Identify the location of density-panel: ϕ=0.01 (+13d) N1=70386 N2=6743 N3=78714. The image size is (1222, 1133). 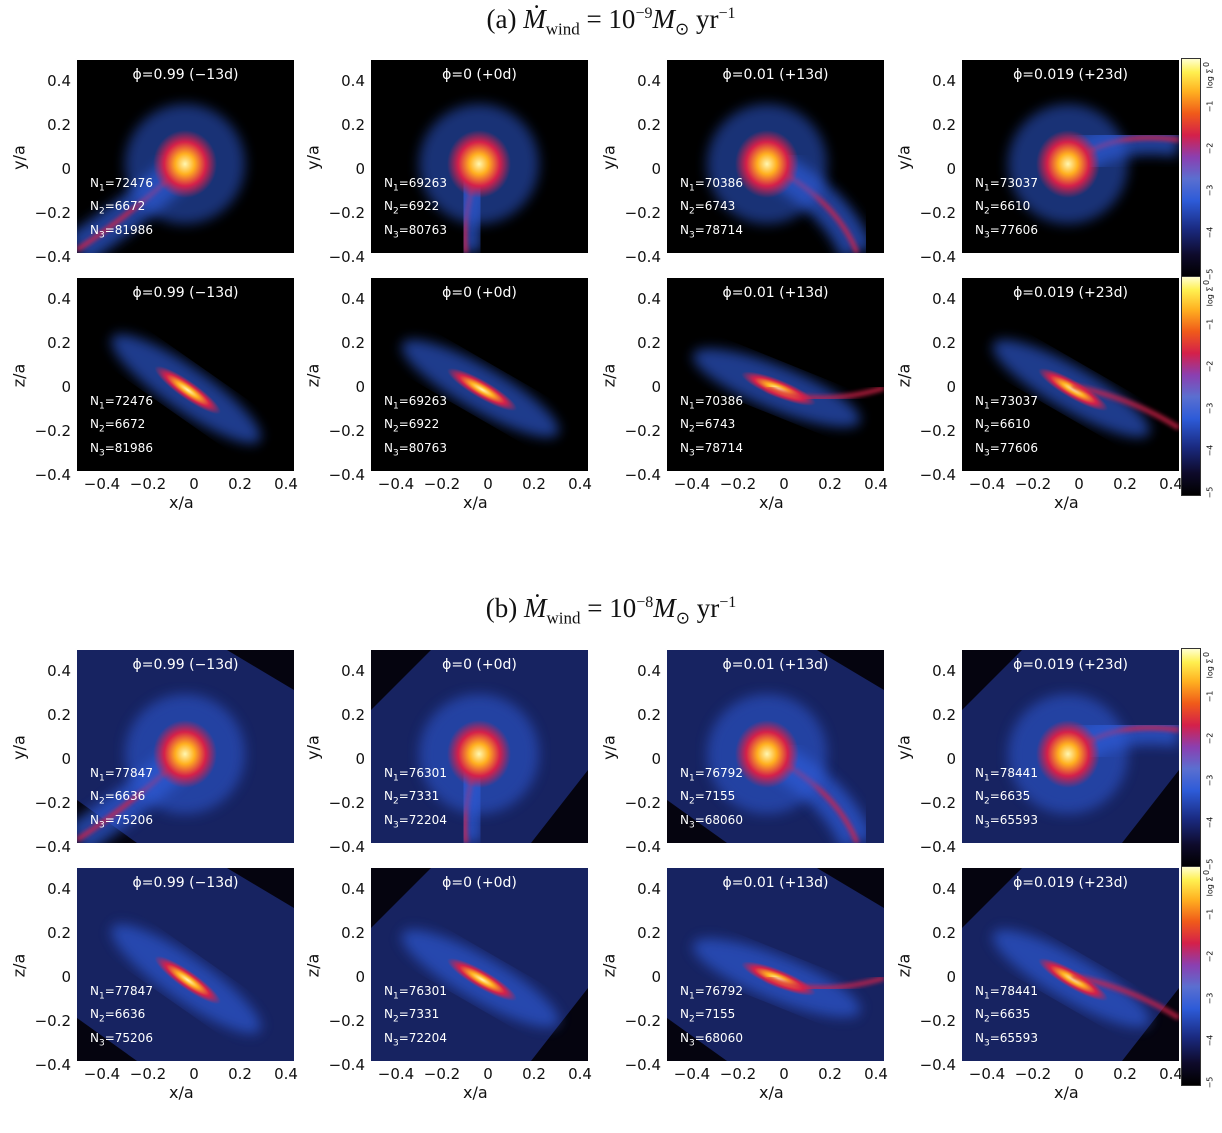
(775, 374).